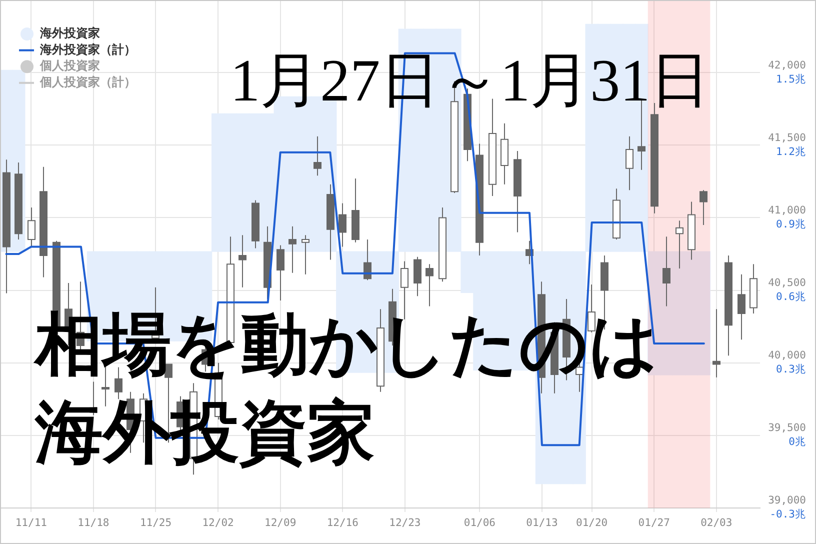 The width and height of the screenshot is (816, 544). What do you see at coordinates (787, 428) in the screenshot?
I see `y-tick-label: 39,500` at bounding box center [787, 428].